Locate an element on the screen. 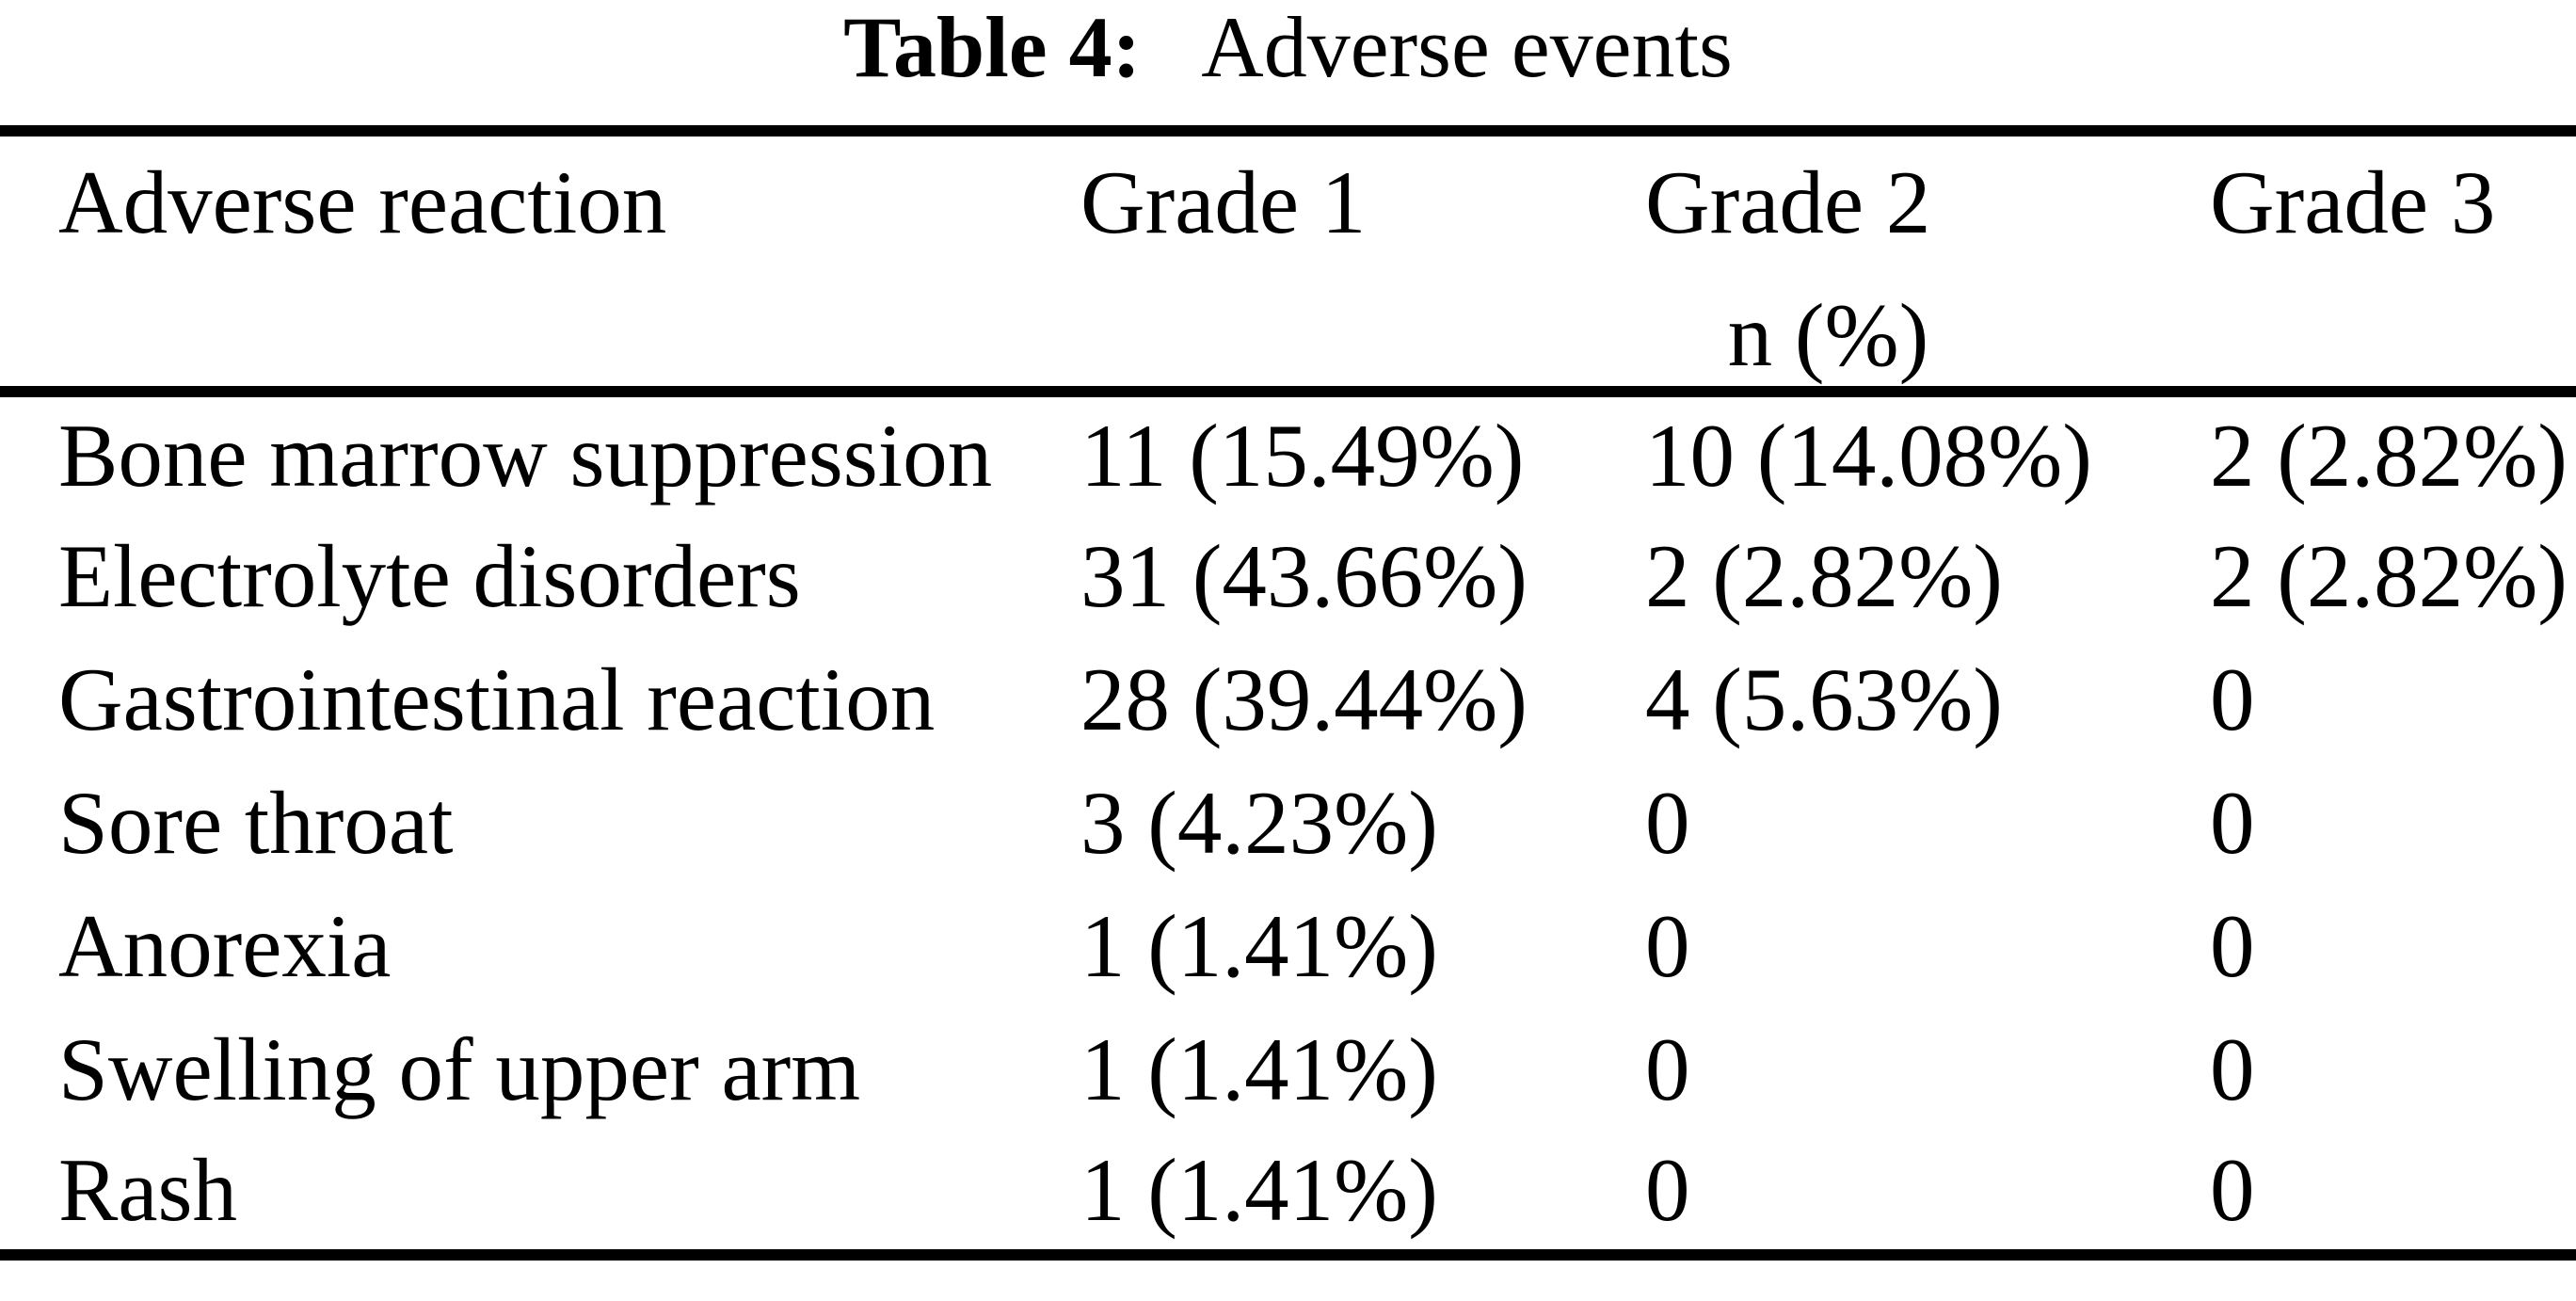  table-caption-label: Table 4: is located at coordinates (992, 47).